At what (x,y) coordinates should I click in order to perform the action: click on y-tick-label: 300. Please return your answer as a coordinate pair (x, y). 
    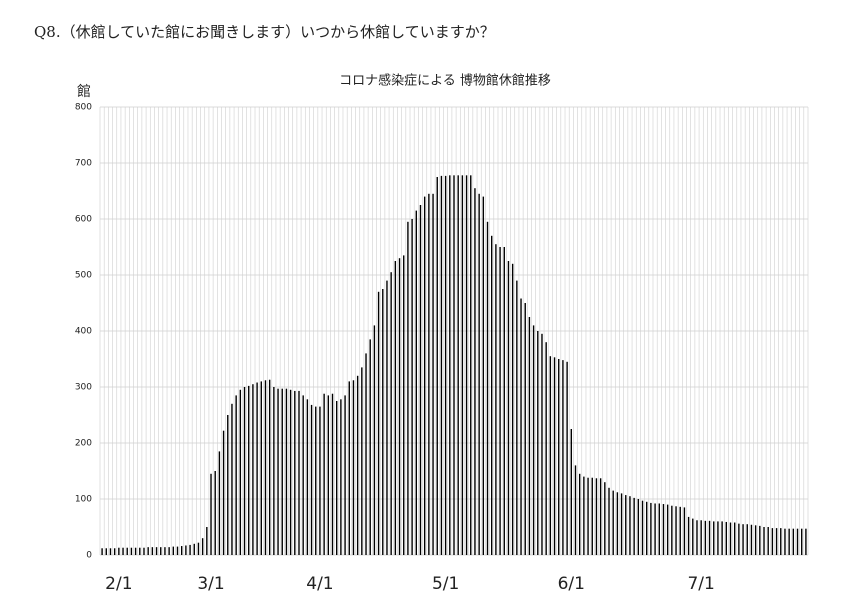
    Looking at the image, I should click on (83, 388).